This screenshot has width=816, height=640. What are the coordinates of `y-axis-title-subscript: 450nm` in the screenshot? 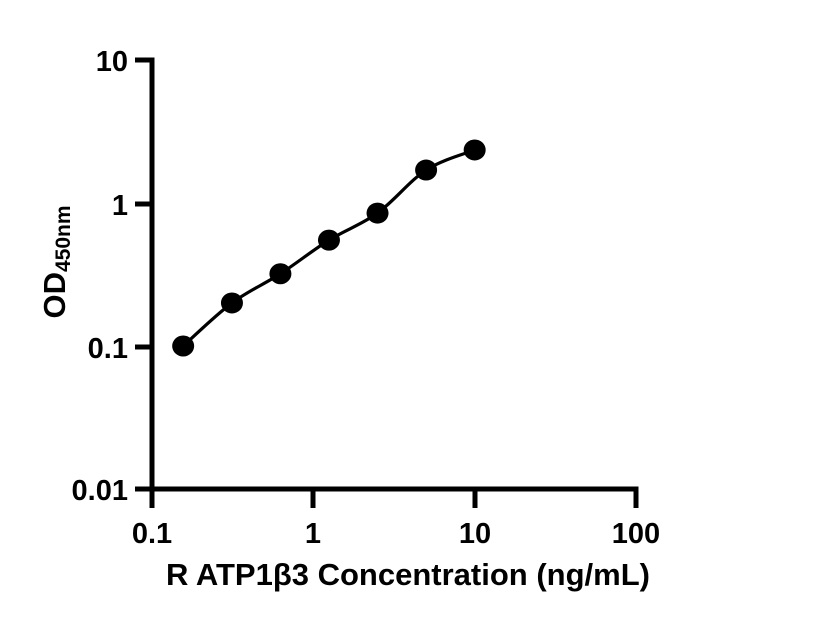 It's located at (63, 239).